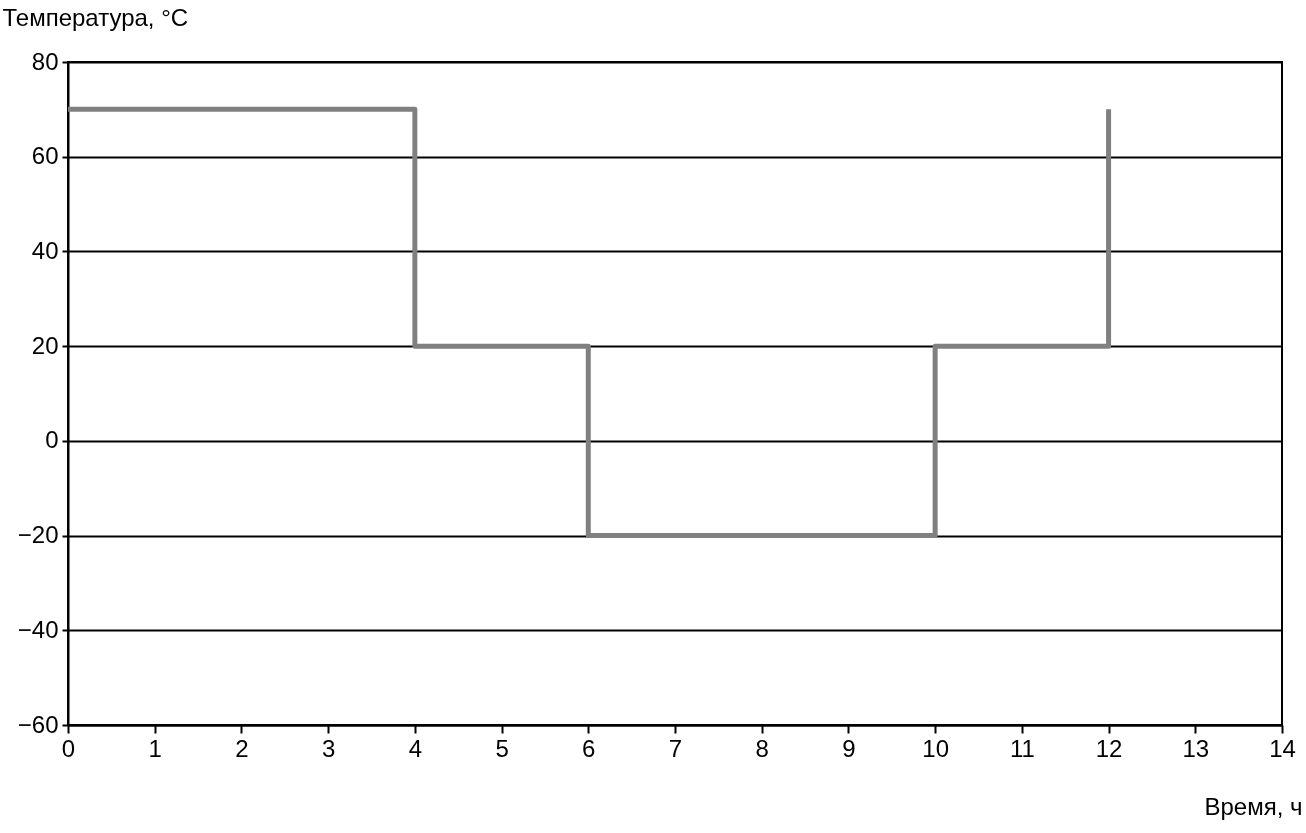 The width and height of the screenshot is (1306, 833). Describe the element at coordinates (38, 724) in the screenshot. I see `y-tick-label: −60` at that location.